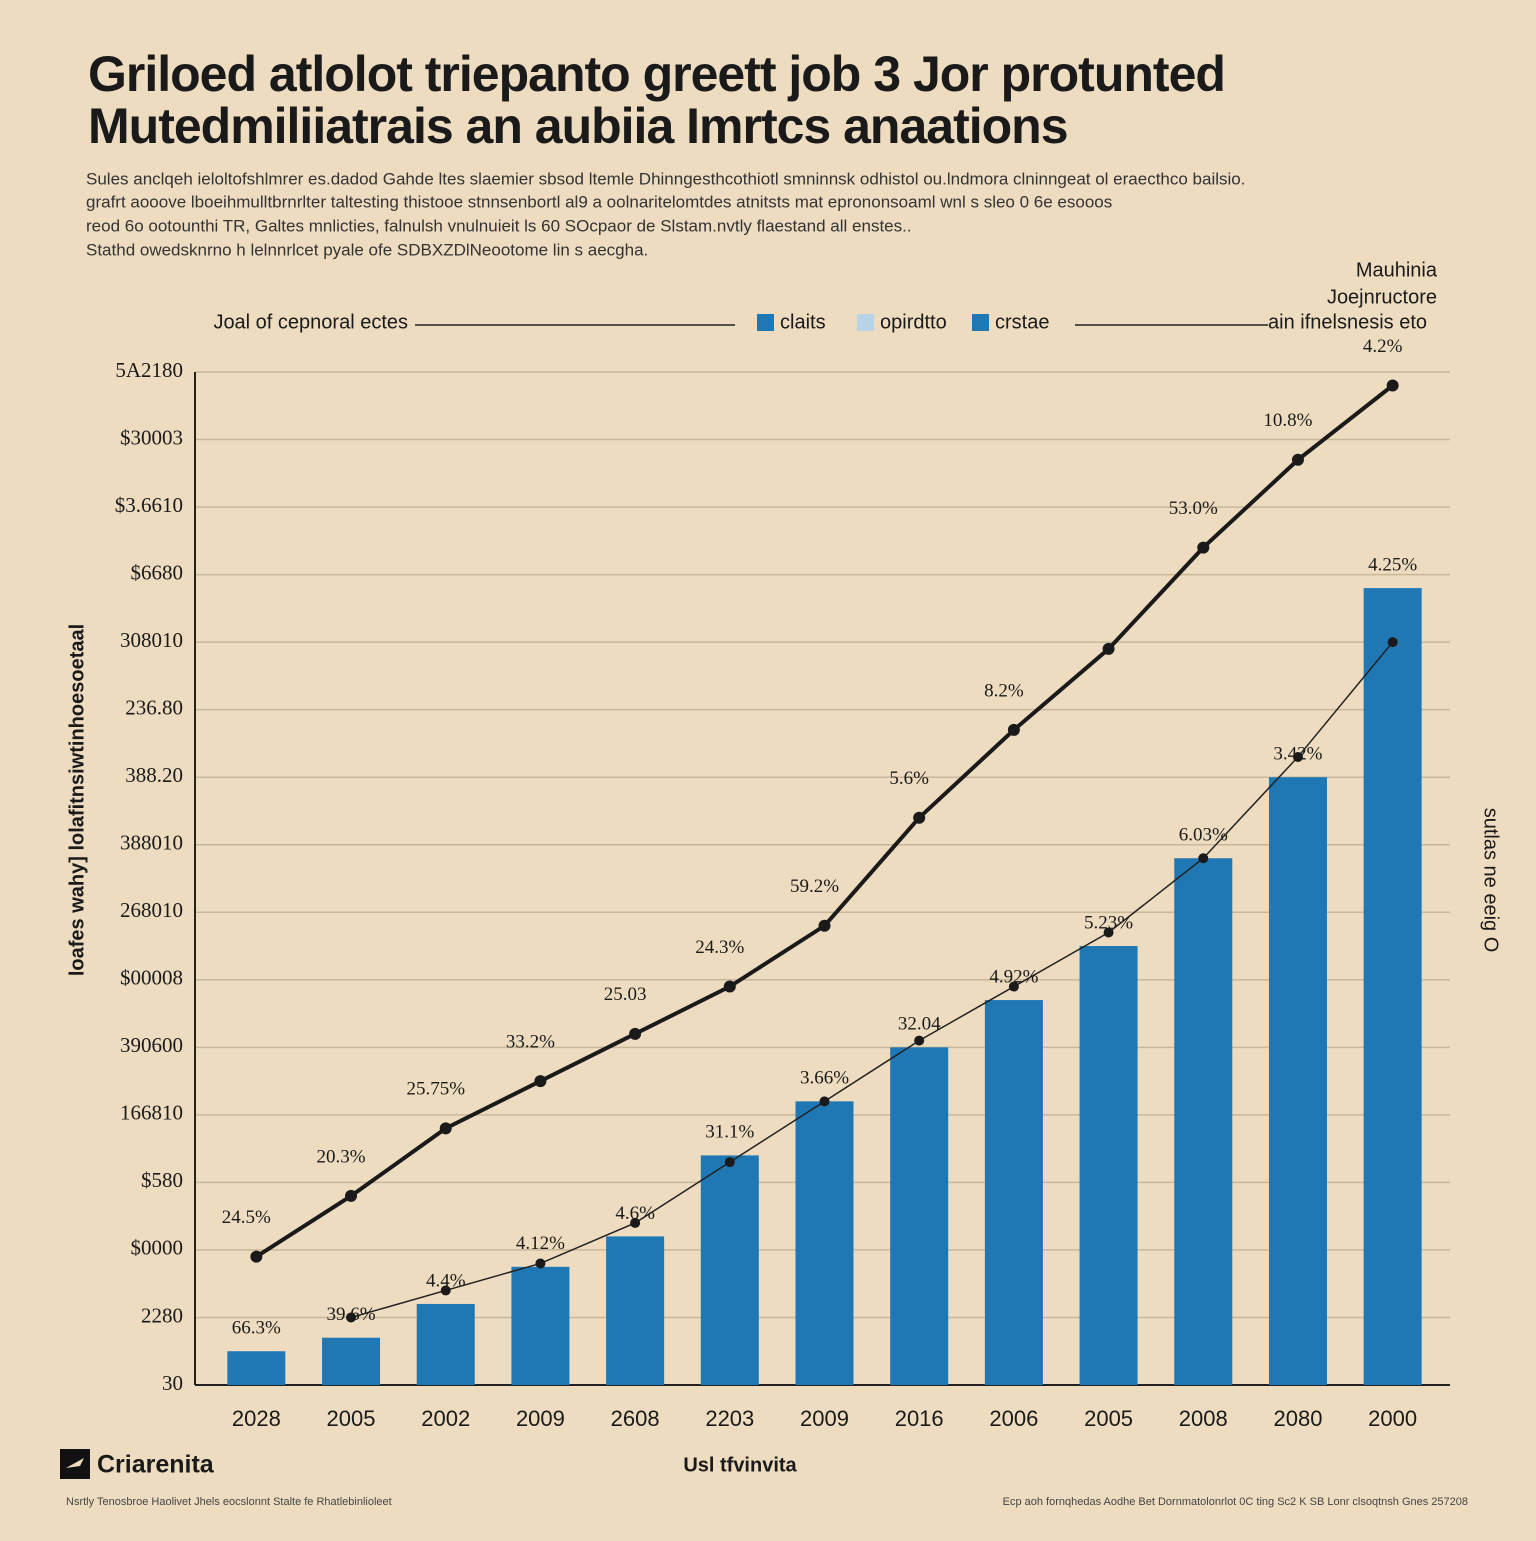  Describe the element at coordinates (151, 910) in the screenshot. I see `y-tick-label: 268010` at that location.